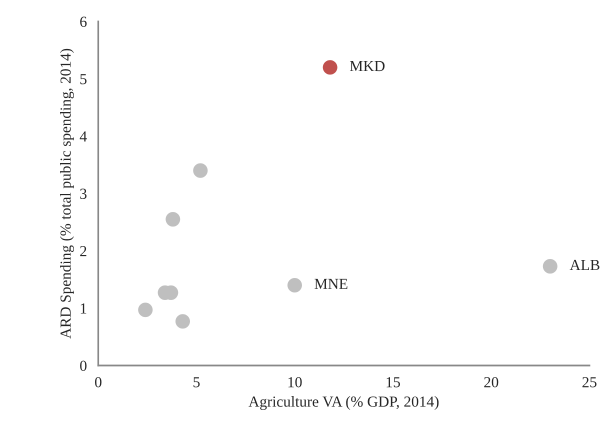  Describe the element at coordinates (83, 79) in the screenshot. I see `y-tick-label: 5` at that location.